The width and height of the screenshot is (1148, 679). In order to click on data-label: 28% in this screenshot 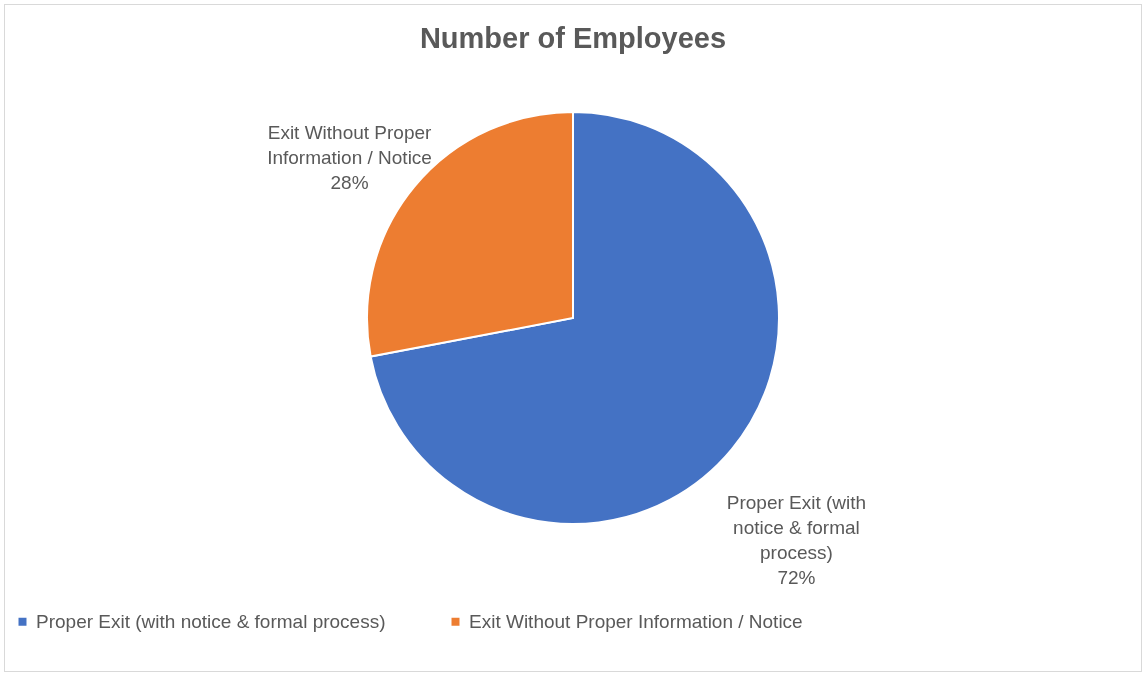, I will do `click(349, 183)`.